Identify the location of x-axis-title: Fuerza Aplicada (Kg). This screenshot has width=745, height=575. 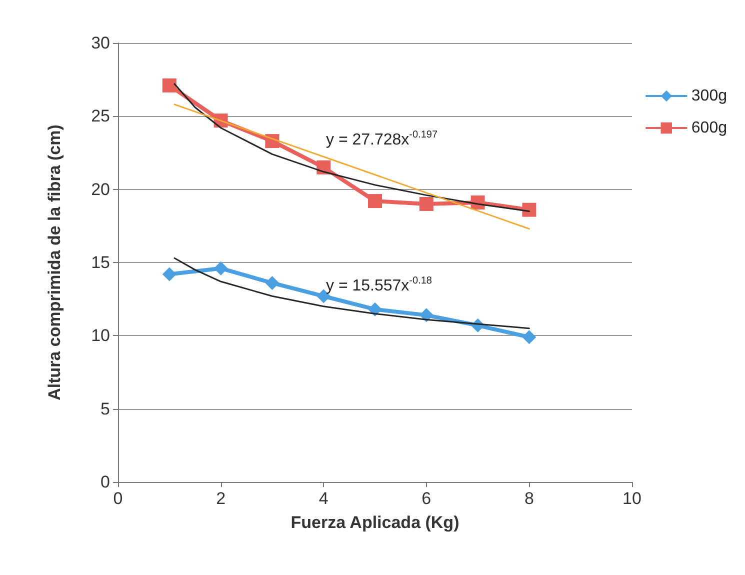
(375, 522).